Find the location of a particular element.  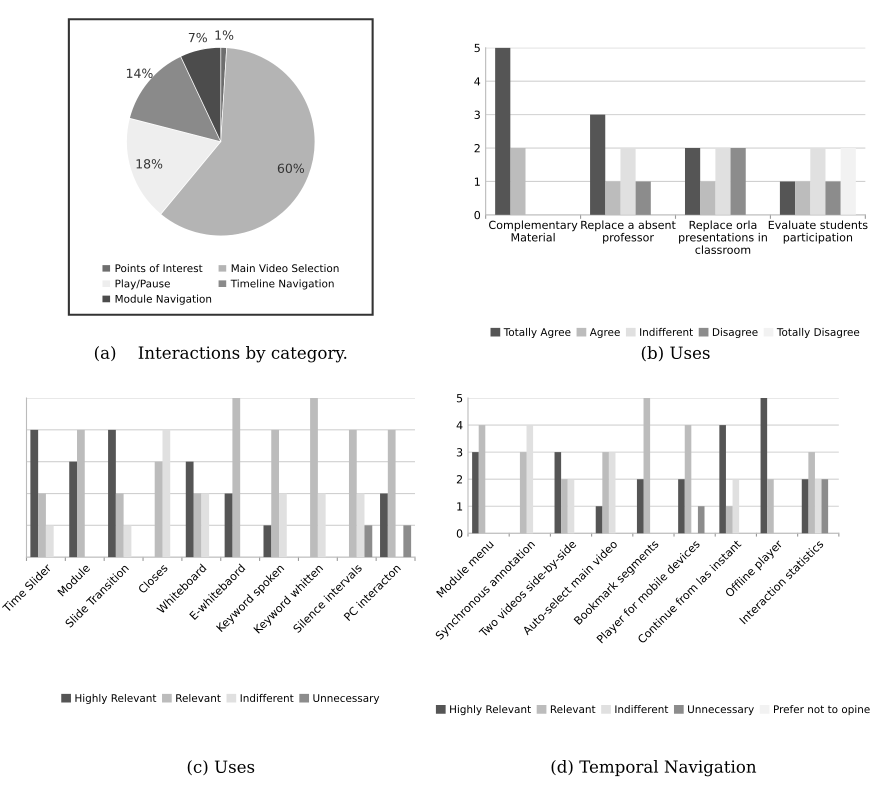

text: (b) Uses is located at coordinates (676, 354).